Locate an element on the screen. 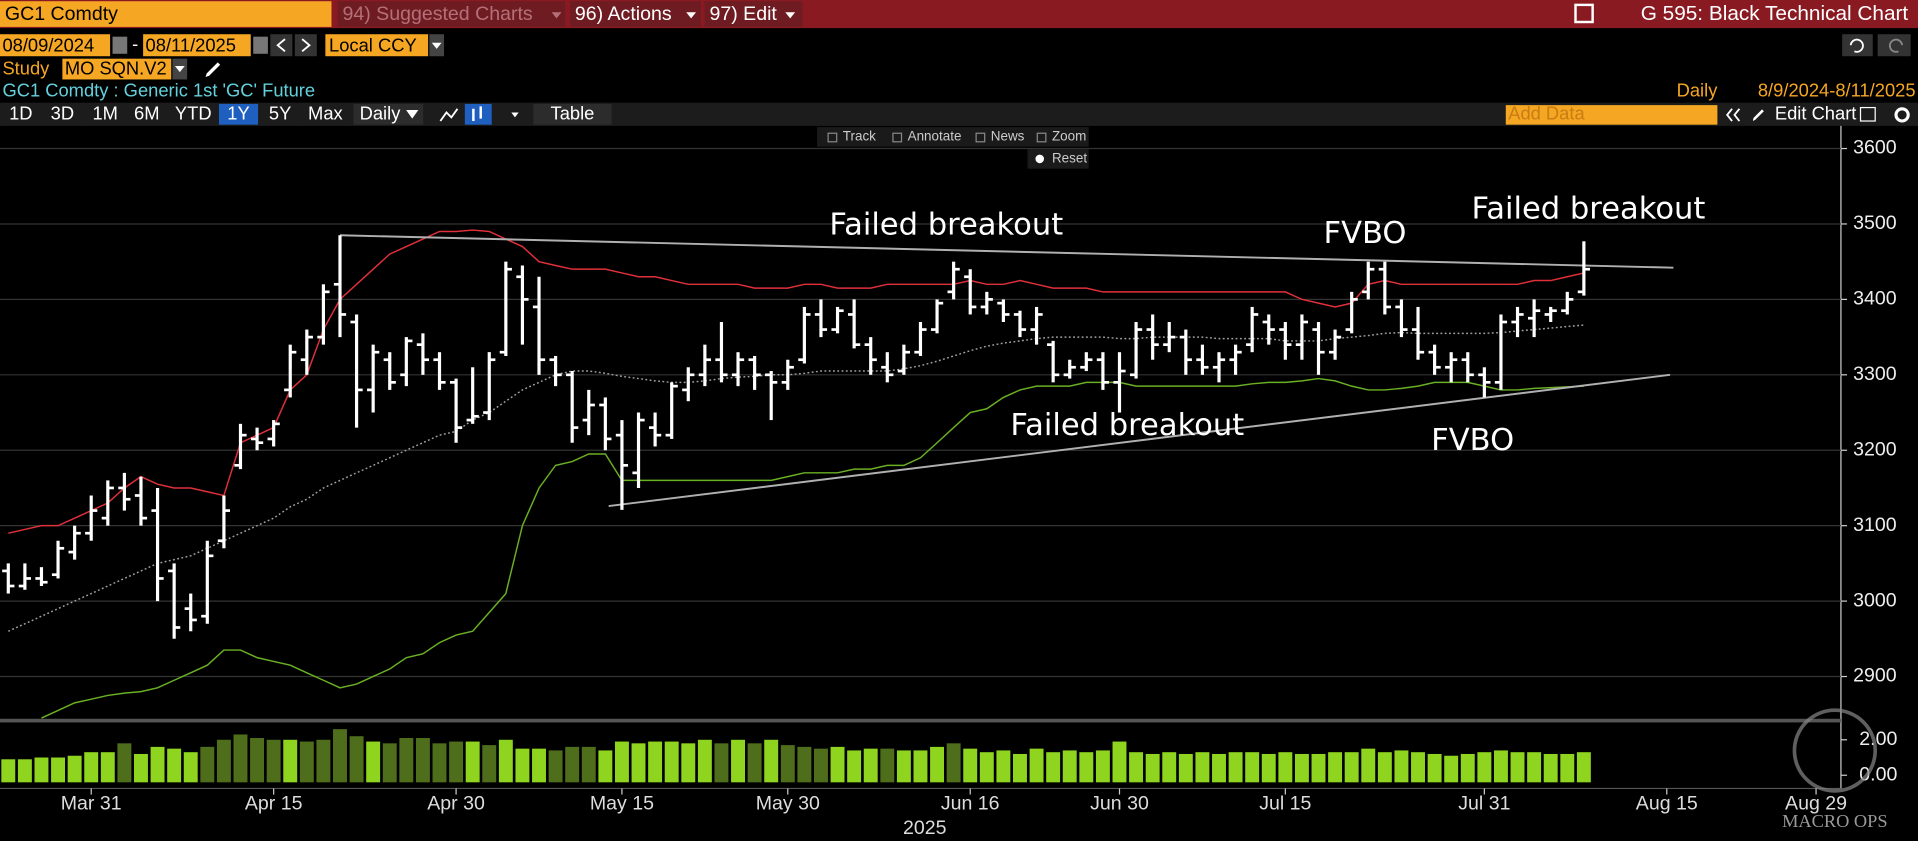  line-icon is located at coordinates (449, 115).